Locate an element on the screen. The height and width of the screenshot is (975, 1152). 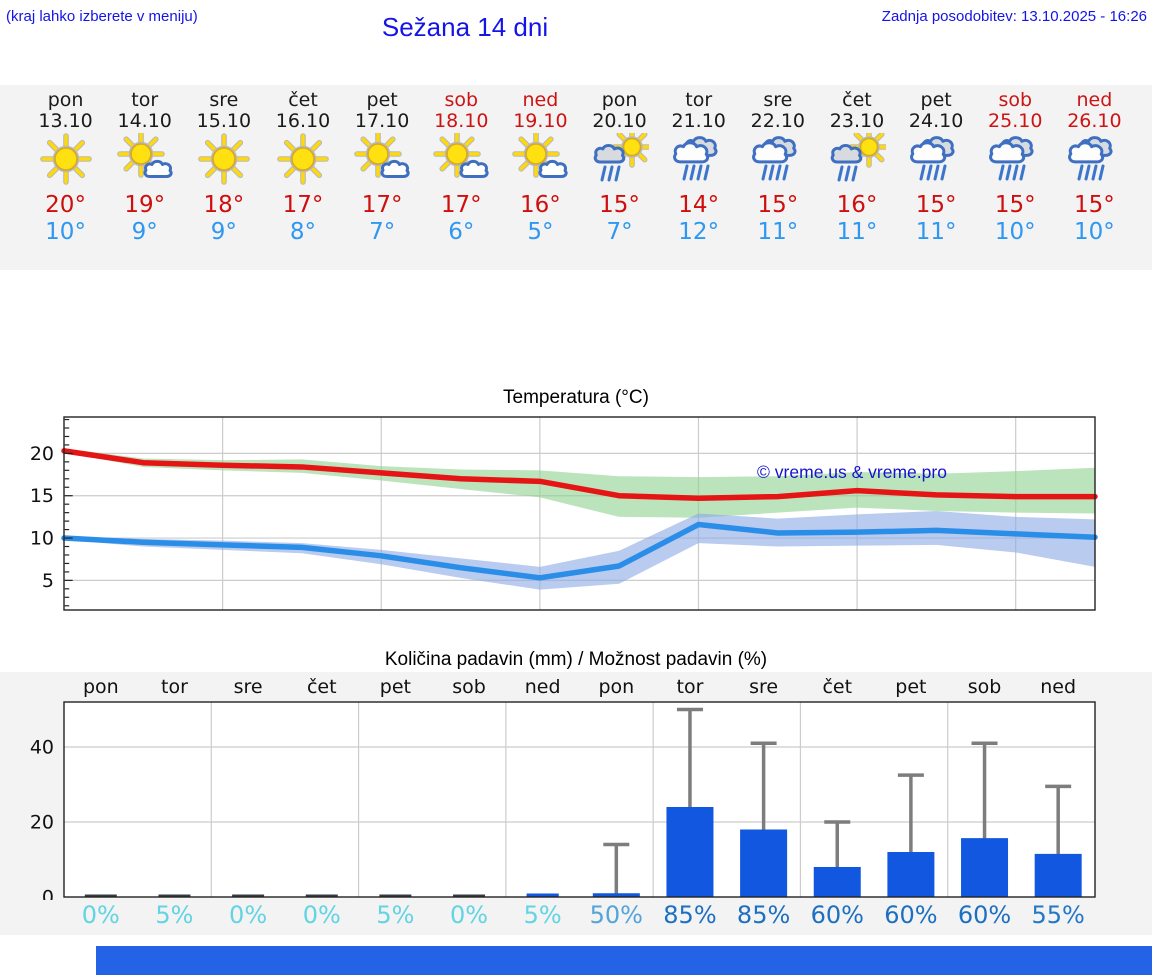
low-temp-label: 8° is located at coordinates (303, 232).